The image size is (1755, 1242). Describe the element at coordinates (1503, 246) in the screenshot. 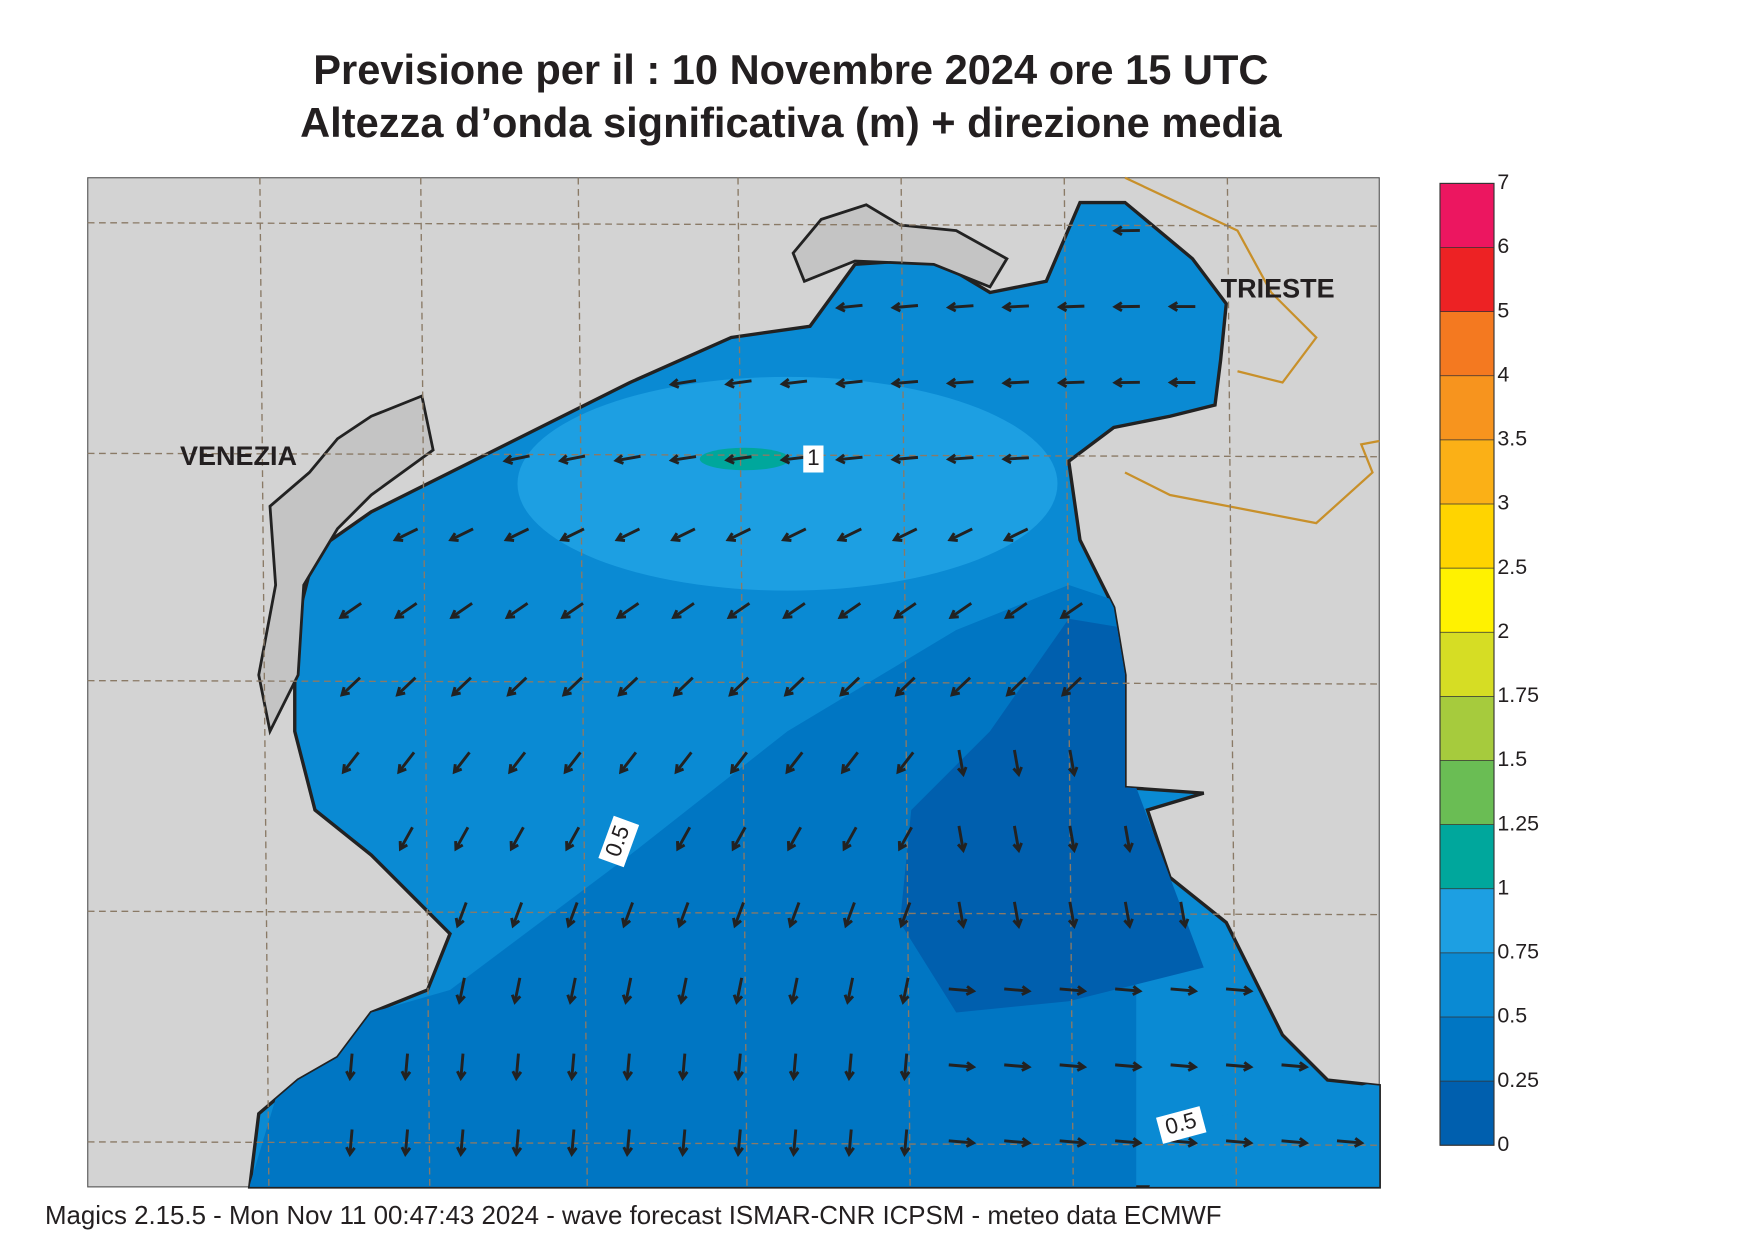

I see `colorbar-label: 6` at that location.